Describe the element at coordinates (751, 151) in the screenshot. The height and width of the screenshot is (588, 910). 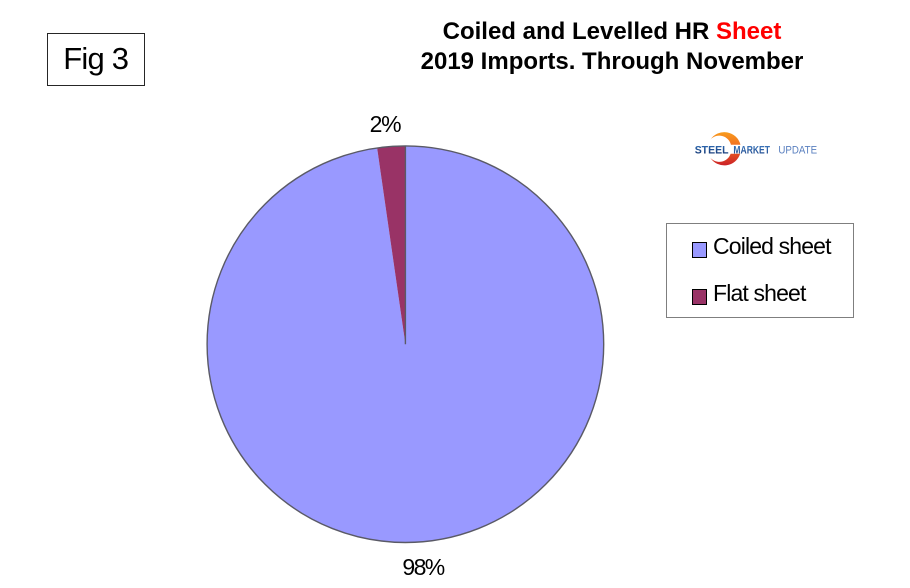
I see `svg-text: MARKET` at that location.